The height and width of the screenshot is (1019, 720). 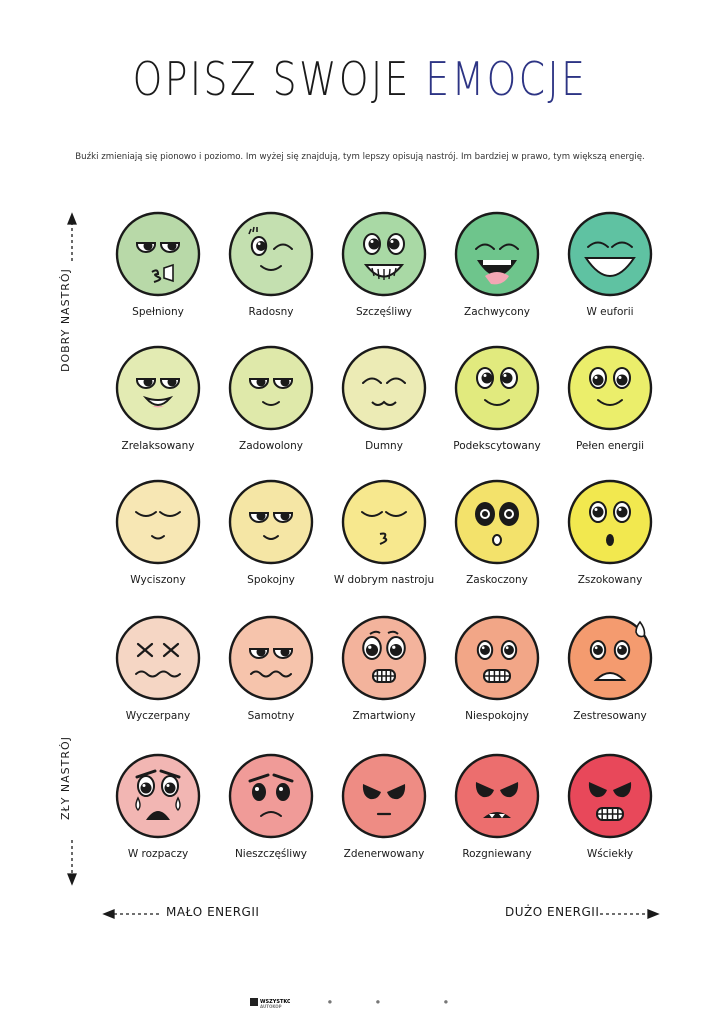 I want to click on emotion-cell: Wściekły, so click(x=610, y=817).